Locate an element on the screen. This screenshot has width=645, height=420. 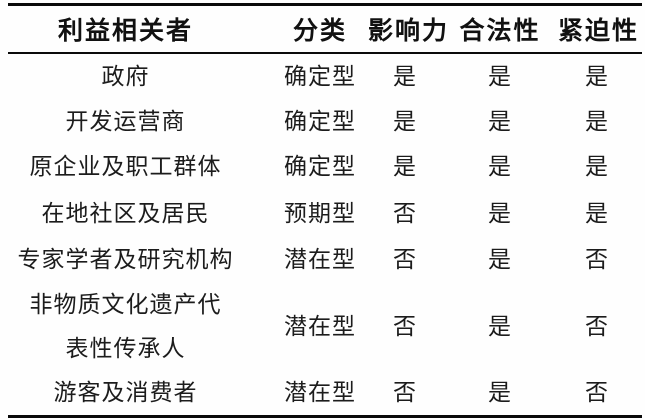
header-influence: 影响力 is located at coordinates (409, 31).